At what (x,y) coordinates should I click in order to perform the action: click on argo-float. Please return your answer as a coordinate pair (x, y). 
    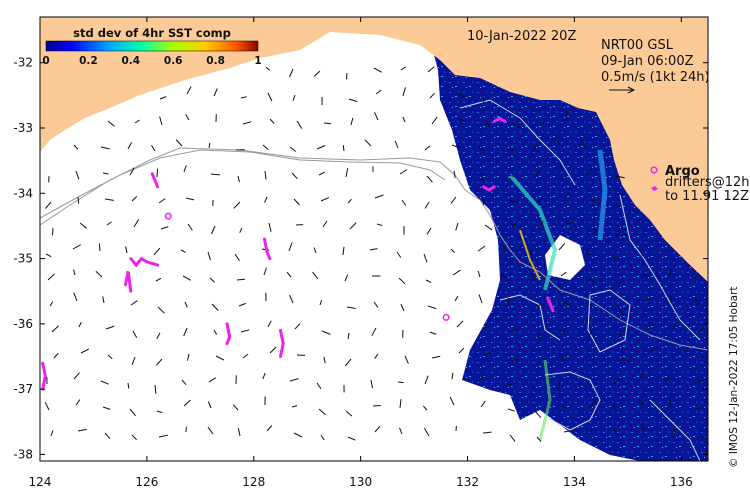
    Looking at the image, I should click on (168, 216).